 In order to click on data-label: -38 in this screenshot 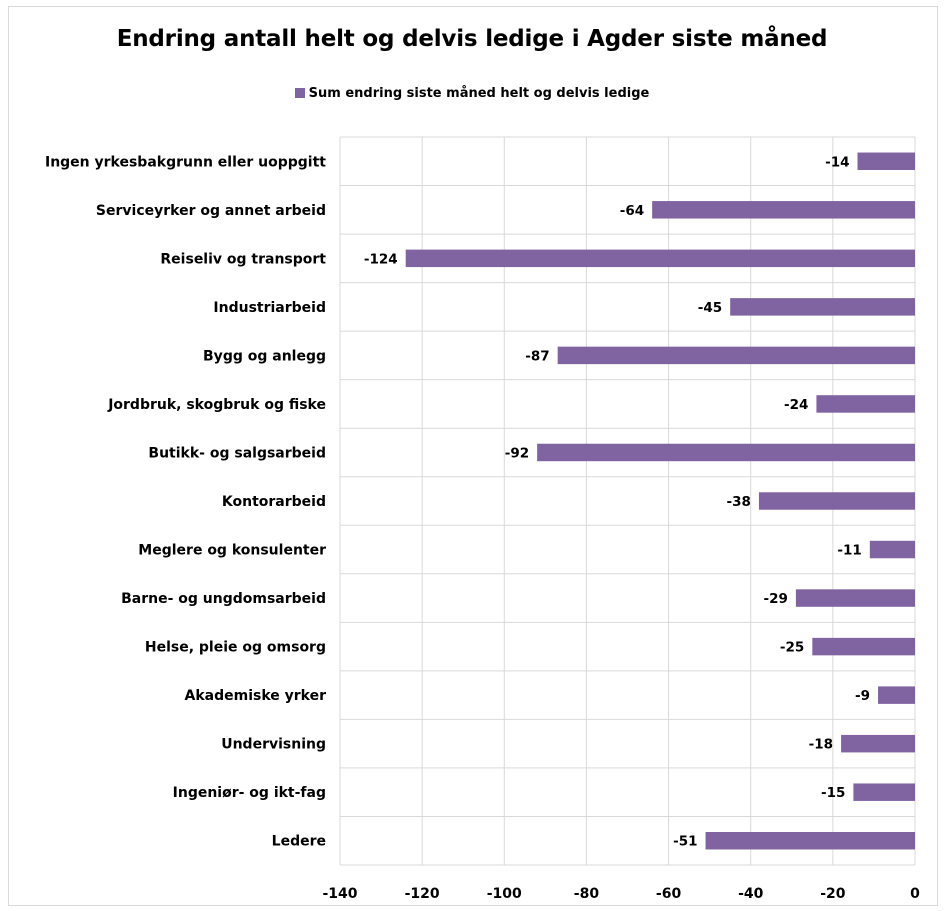, I will do `click(739, 502)`.